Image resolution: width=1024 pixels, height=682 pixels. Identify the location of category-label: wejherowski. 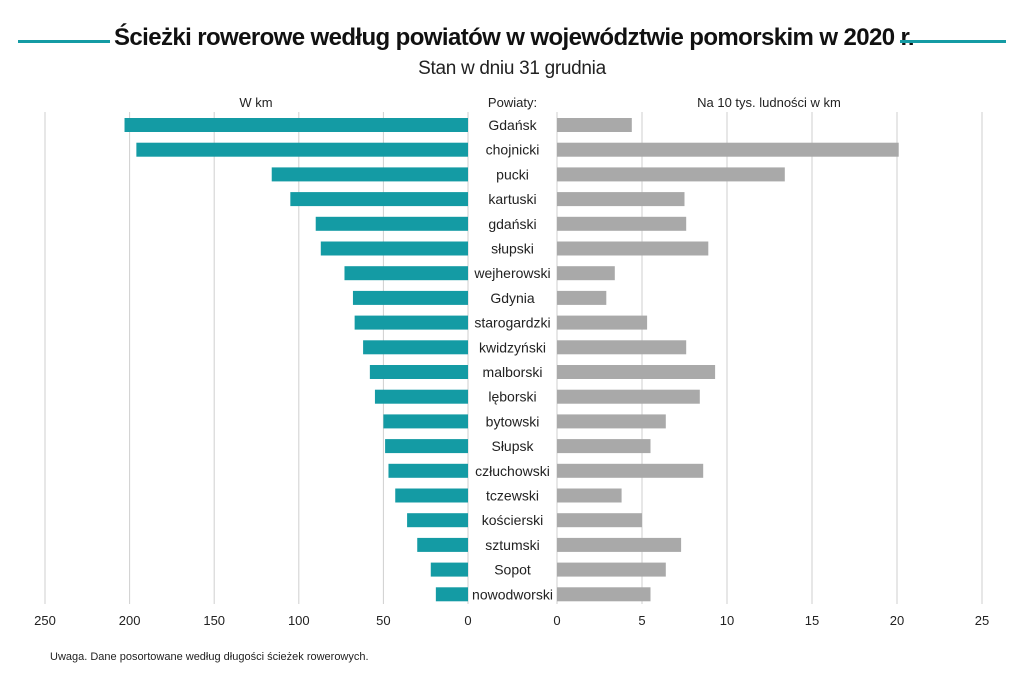
(511, 273).